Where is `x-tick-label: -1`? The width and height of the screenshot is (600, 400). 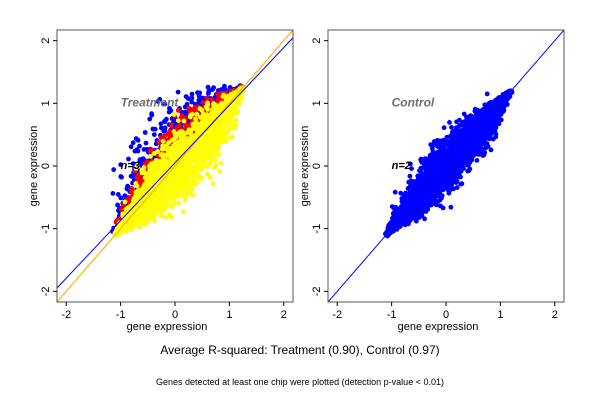 x-tick-label: -1 is located at coordinates (121, 315).